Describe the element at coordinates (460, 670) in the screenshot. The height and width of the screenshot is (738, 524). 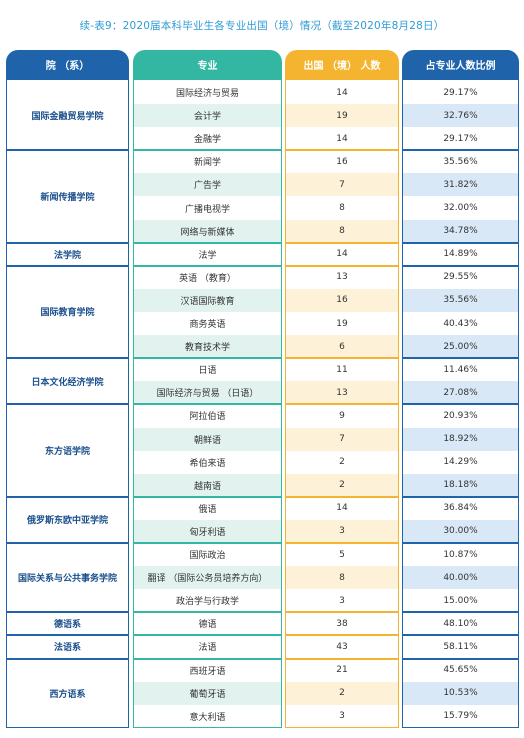
I see `ratio-cell: 45.65%` at that location.